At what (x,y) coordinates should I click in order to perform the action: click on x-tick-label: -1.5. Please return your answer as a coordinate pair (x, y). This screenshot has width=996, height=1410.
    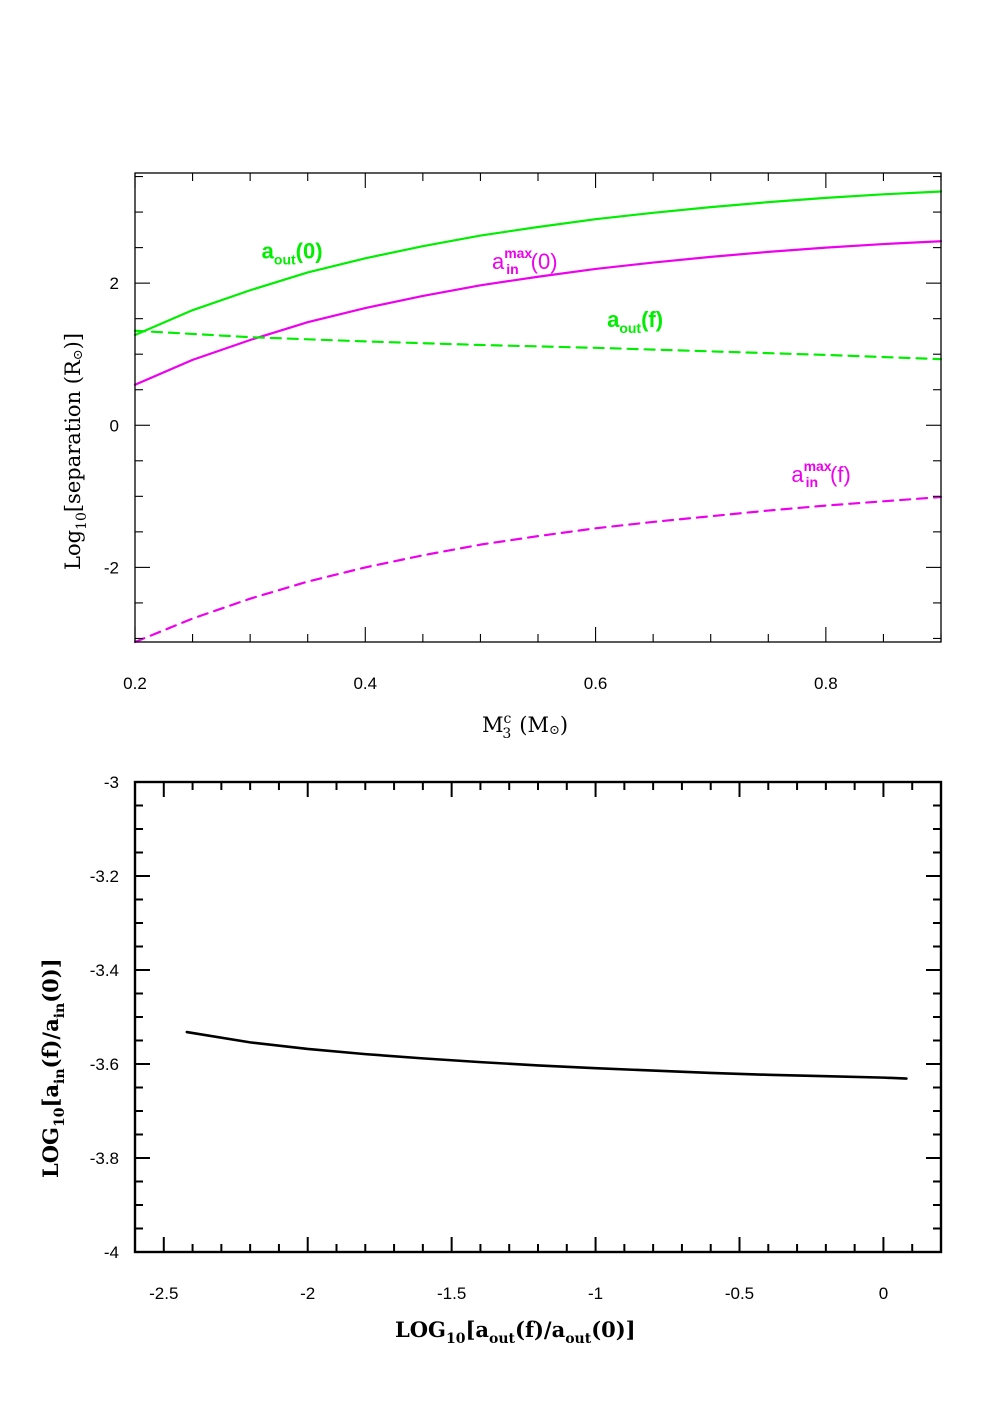
    Looking at the image, I should click on (451, 1293).